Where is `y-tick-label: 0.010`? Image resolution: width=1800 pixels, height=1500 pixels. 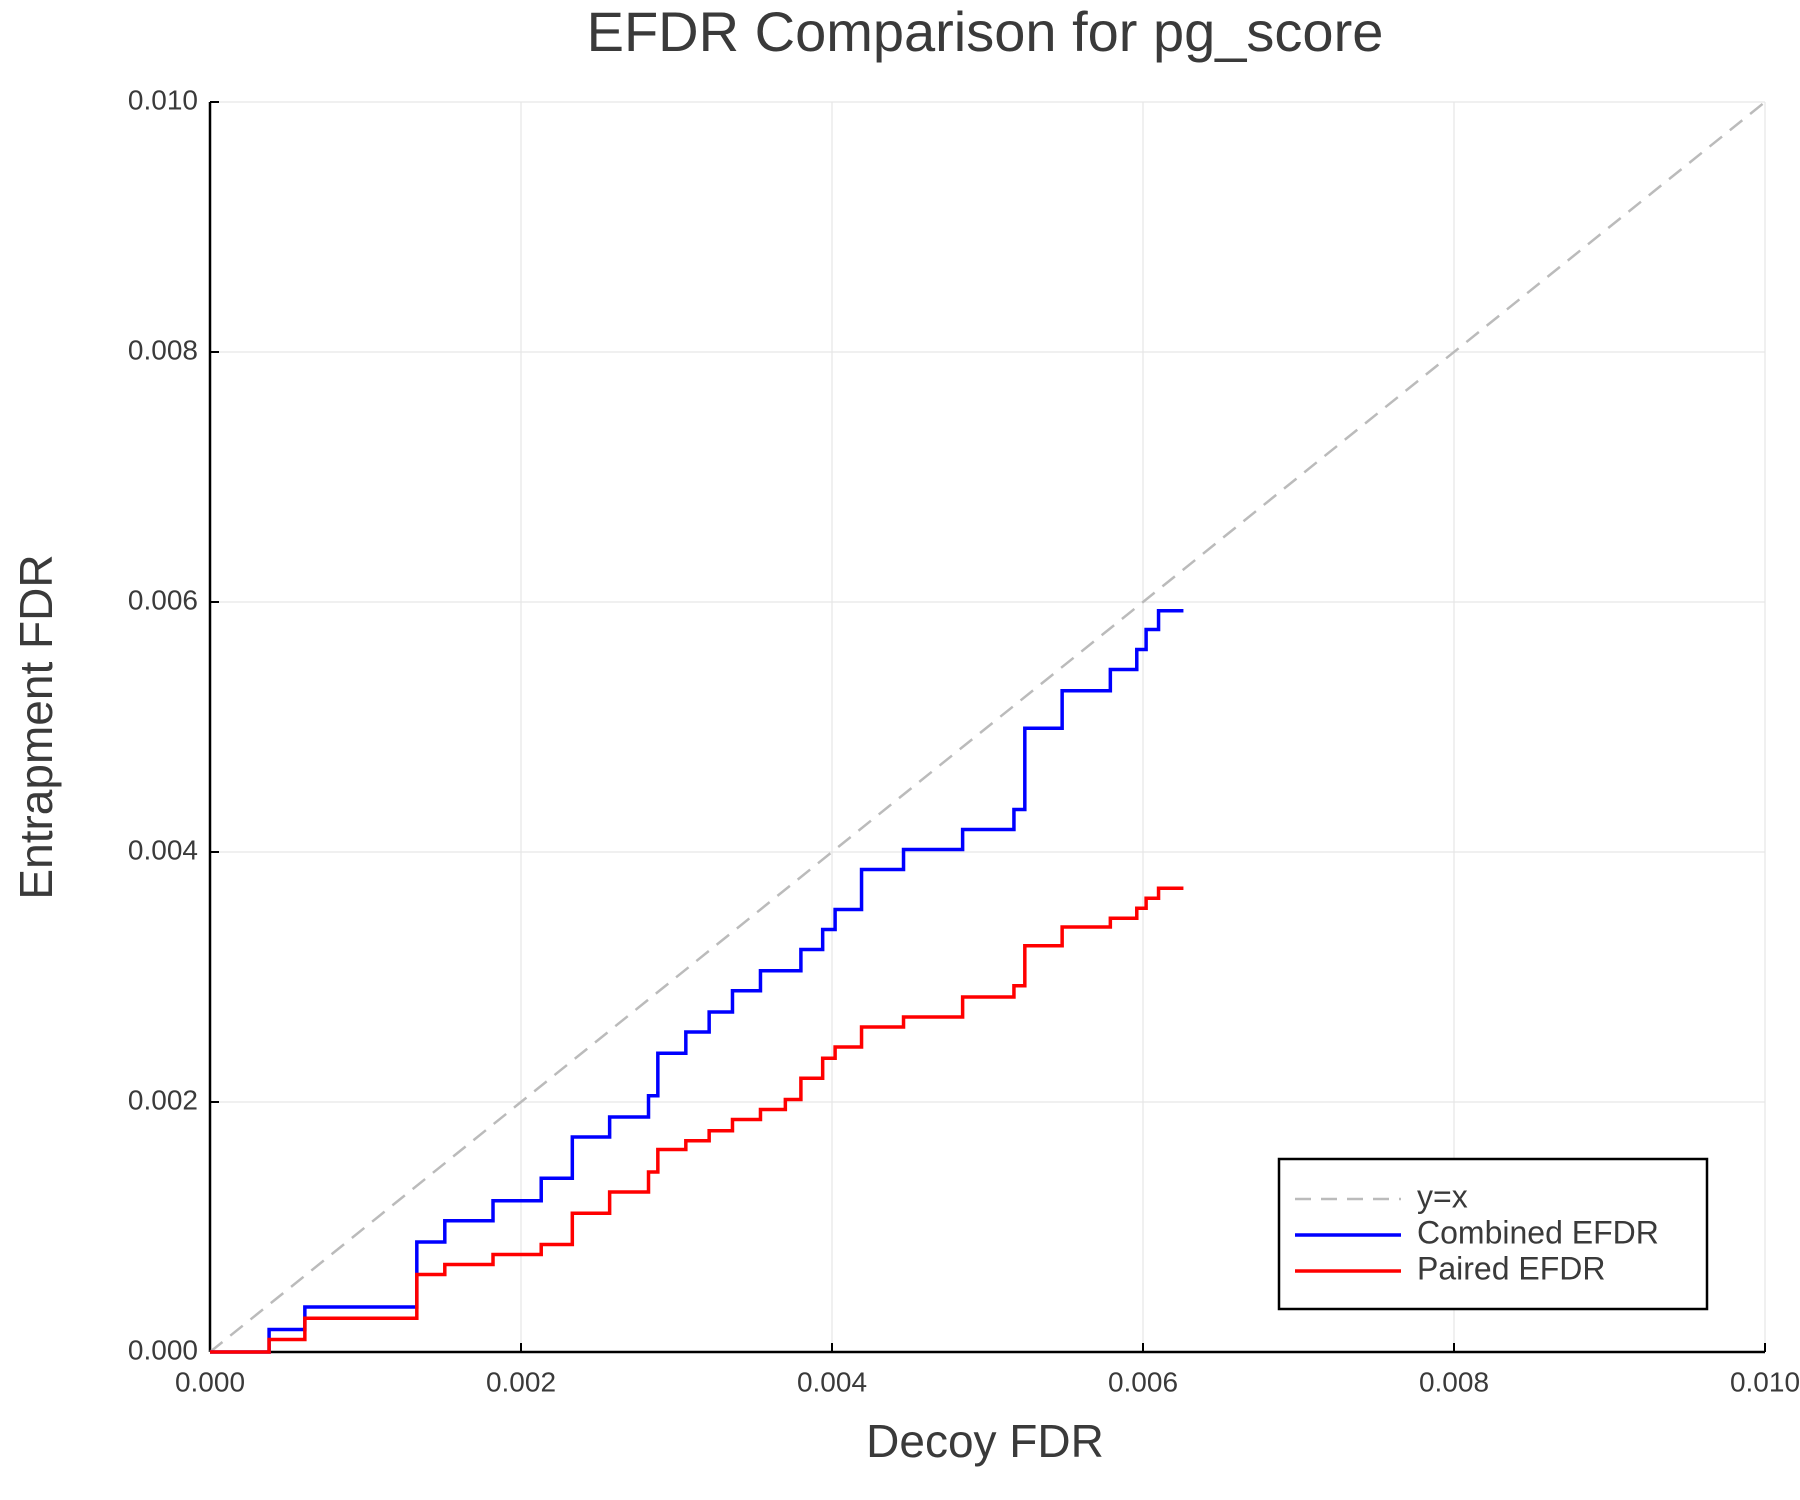 y-tick-label: 0.010 is located at coordinates (163, 99).